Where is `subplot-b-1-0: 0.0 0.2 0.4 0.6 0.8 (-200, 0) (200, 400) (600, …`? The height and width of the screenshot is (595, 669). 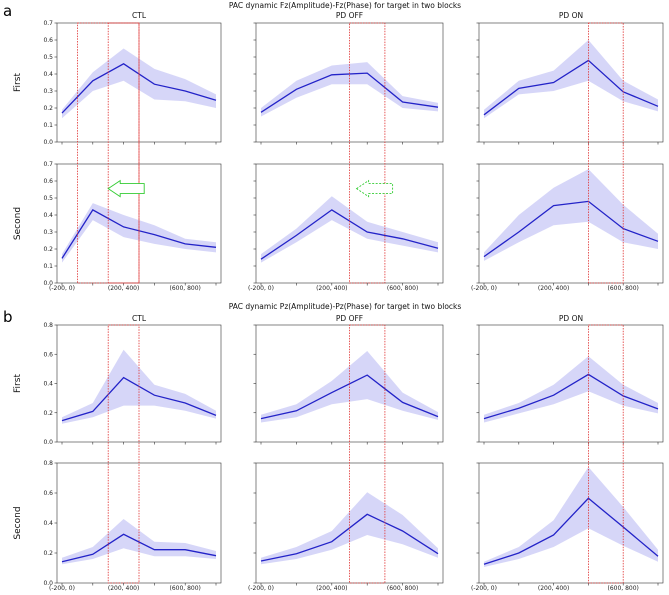
subplot-b-1-0: 0.0 0.2 0.4 0.6 0.8 (-200, 0) (200, 400) (600, … is located at coordinates (132, 526).